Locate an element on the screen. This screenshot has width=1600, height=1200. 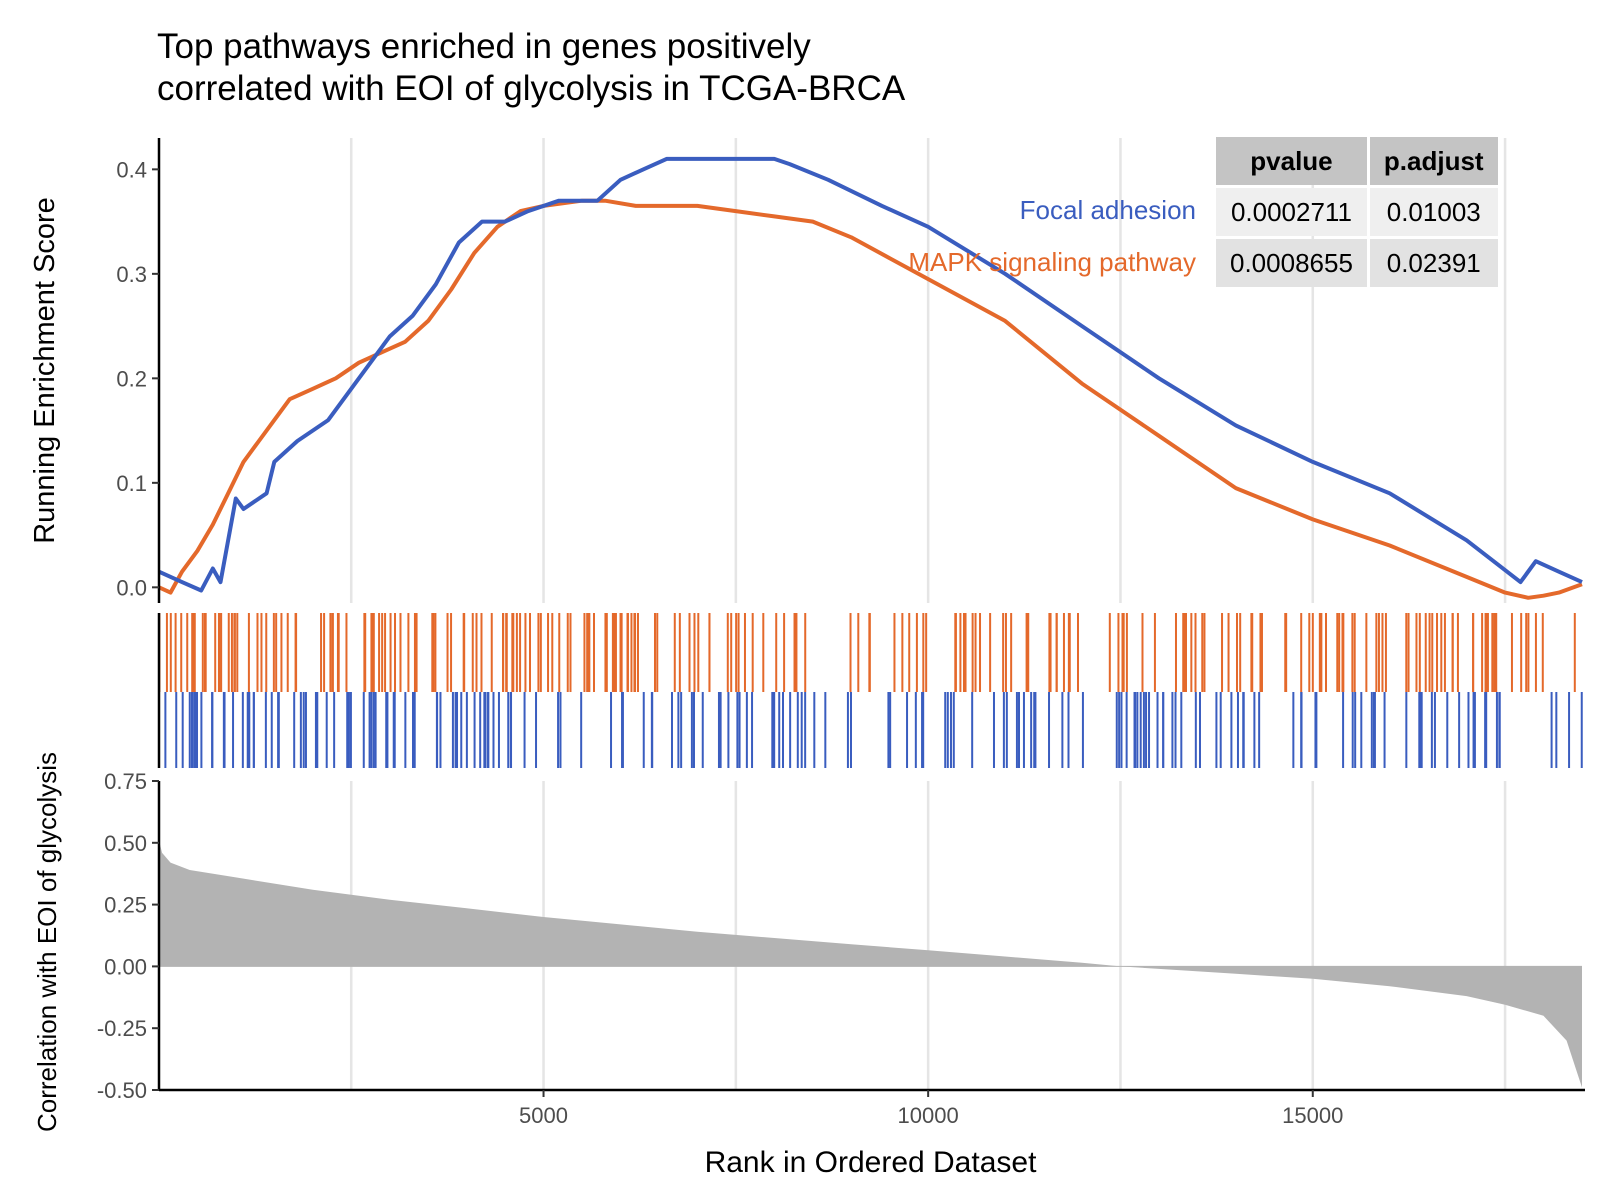
legend-focal-adhesion: Focal adhesion is located at coordinates (1107, 210).